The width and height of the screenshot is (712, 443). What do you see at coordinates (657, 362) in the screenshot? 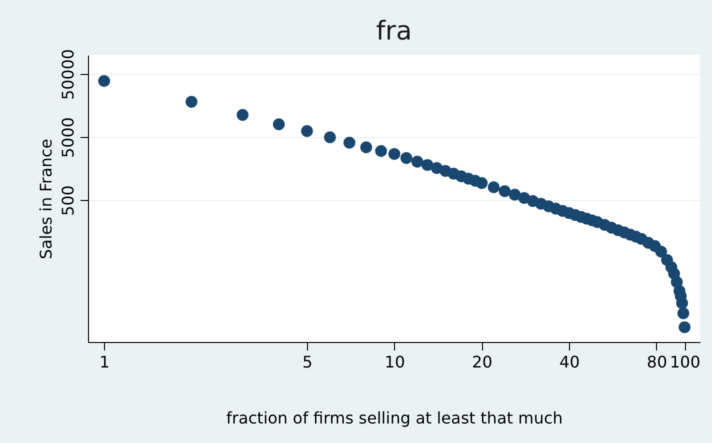
I see `x-tick-label: 80` at bounding box center [657, 362].